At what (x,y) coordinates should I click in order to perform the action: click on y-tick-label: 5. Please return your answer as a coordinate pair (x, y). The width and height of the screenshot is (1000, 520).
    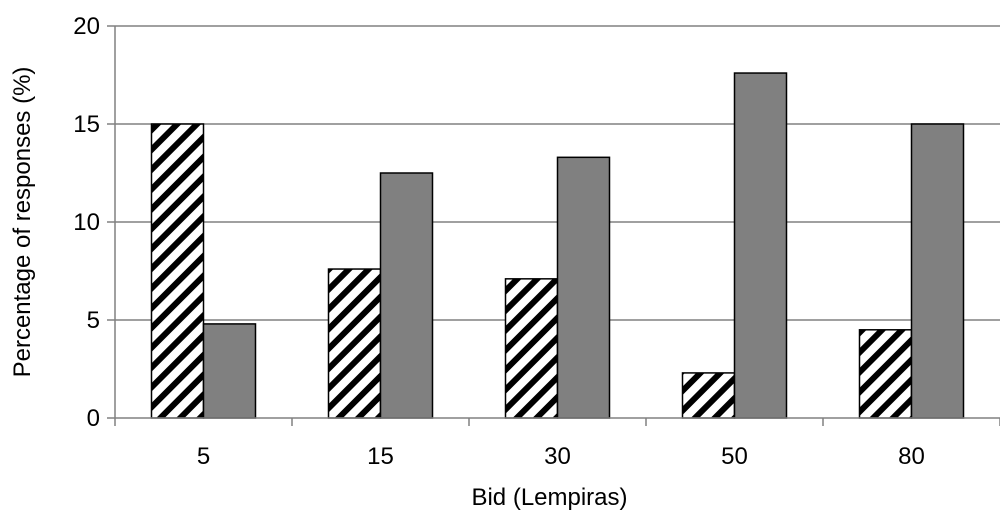
    Looking at the image, I should click on (93, 320).